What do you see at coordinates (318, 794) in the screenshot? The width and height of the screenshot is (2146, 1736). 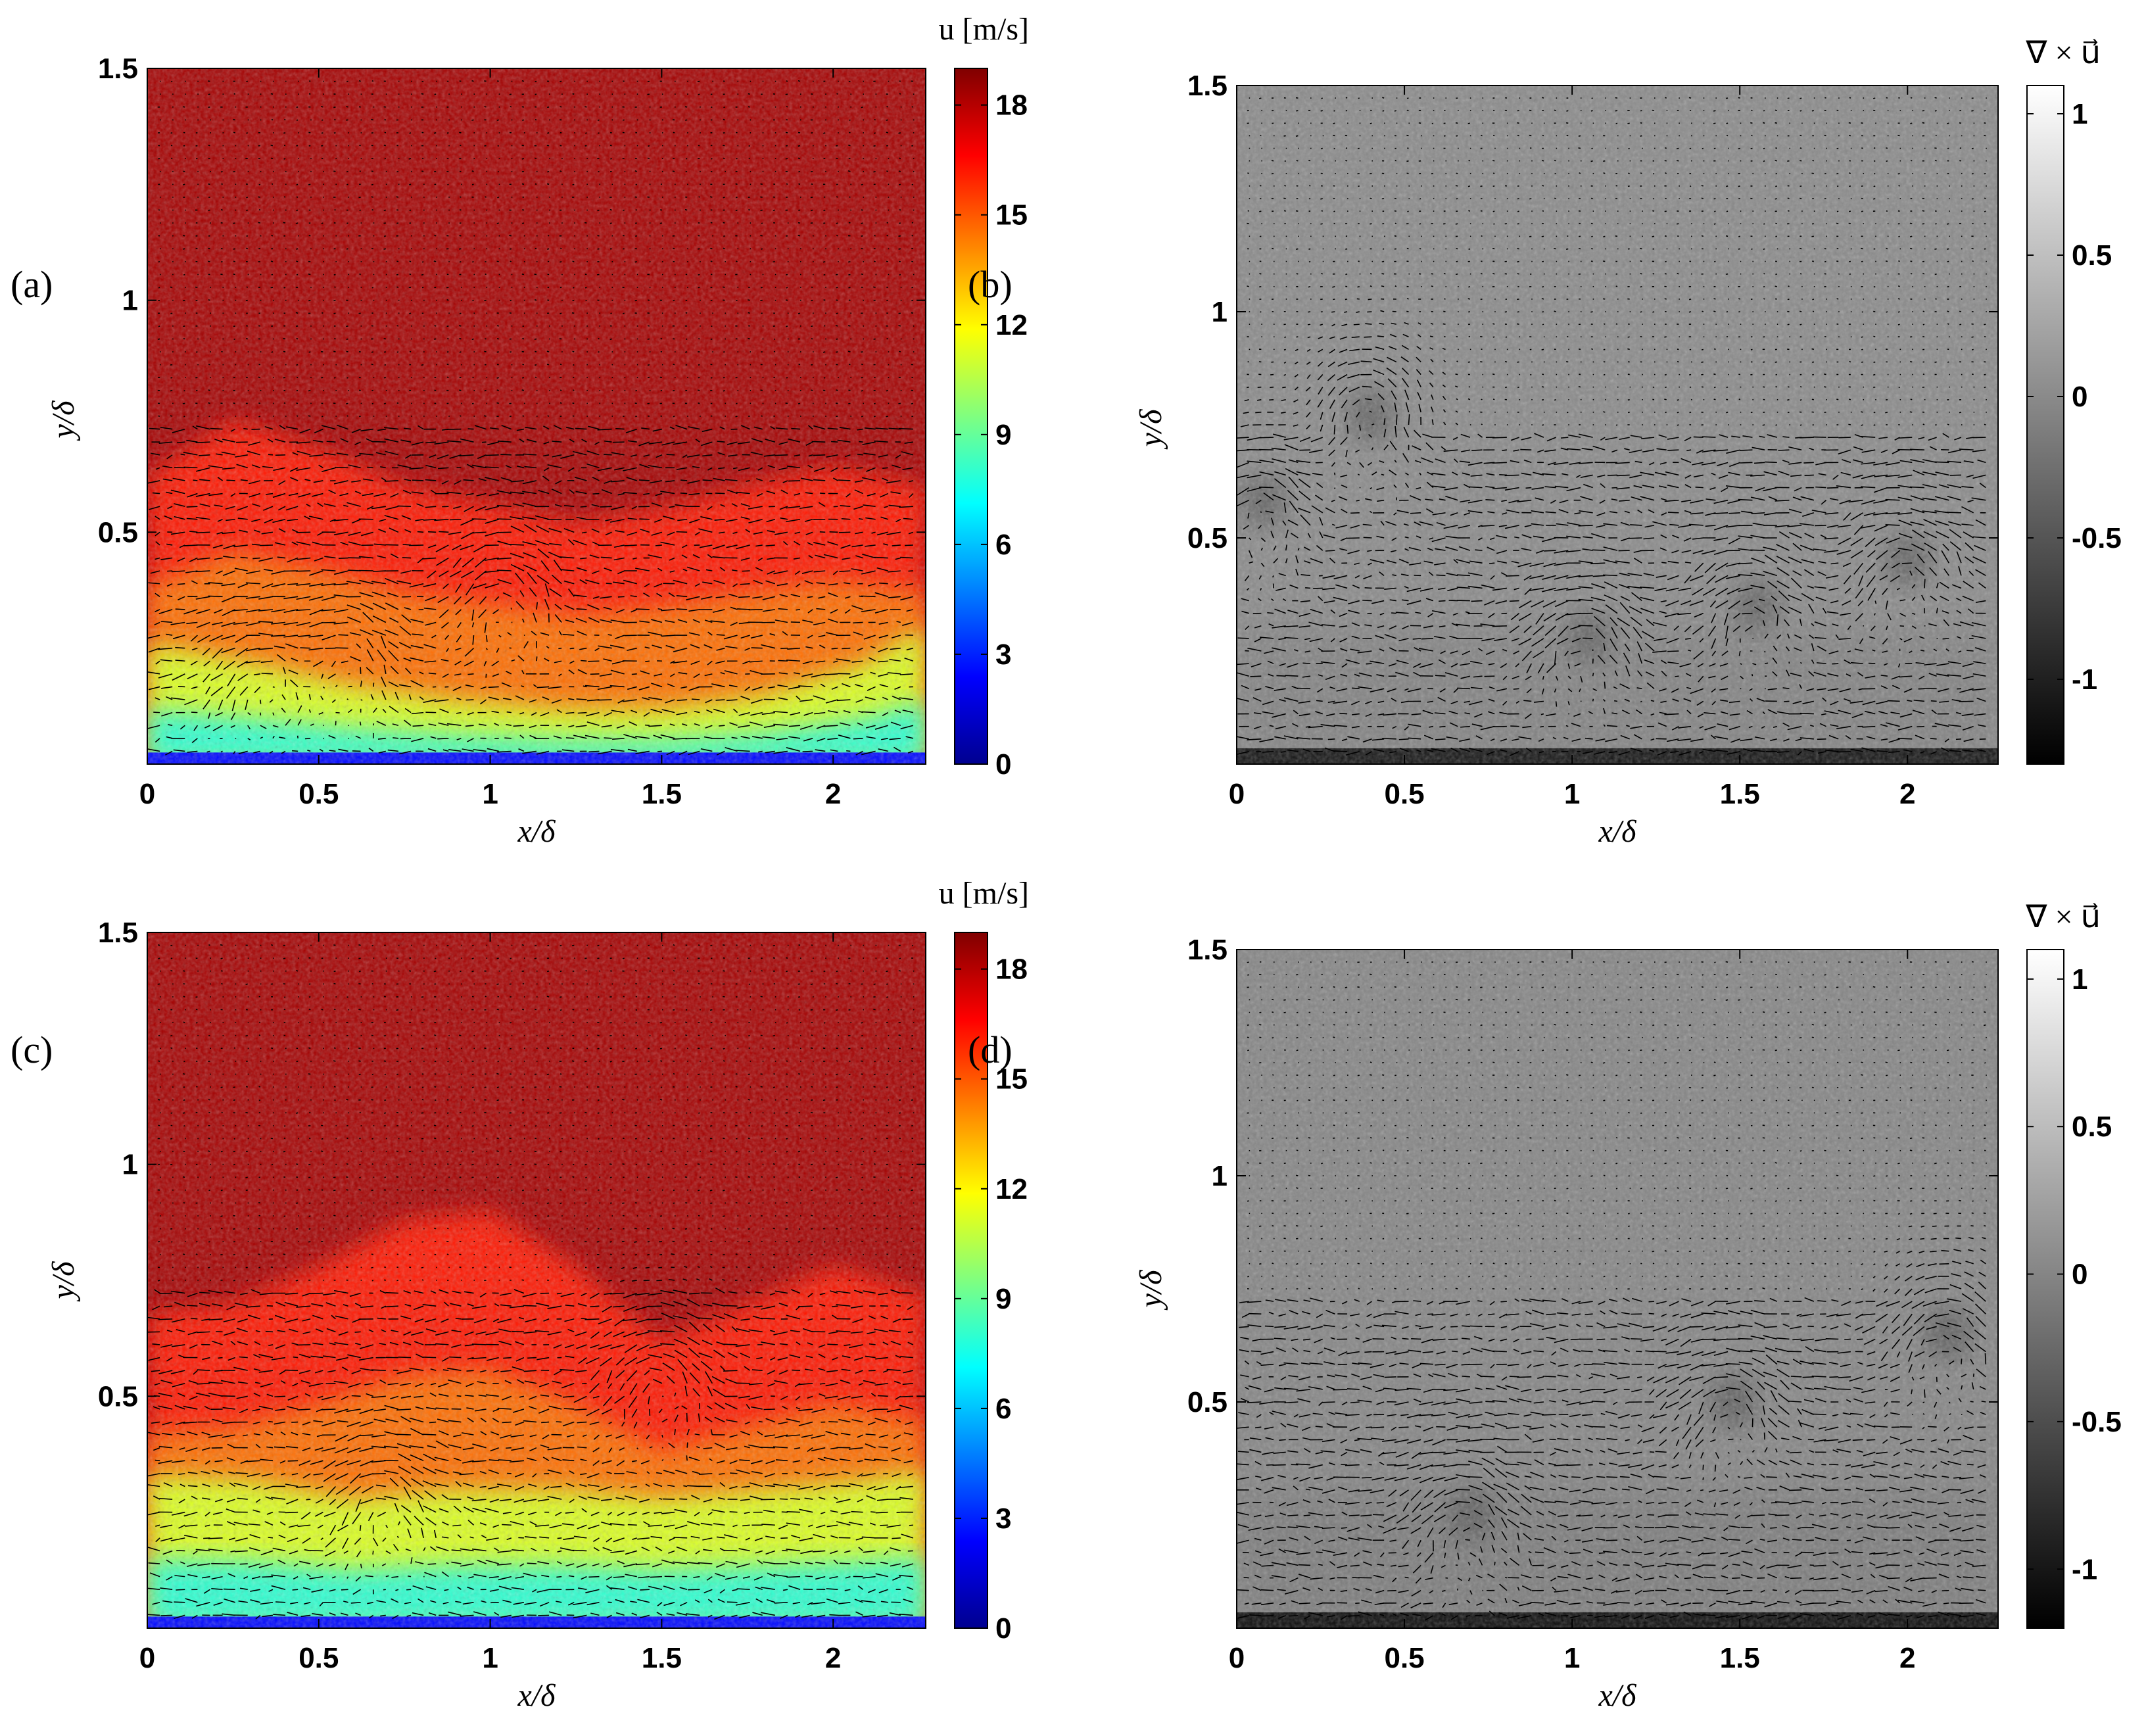 I see `x-tick-label: 0.5` at bounding box center [318, 794].